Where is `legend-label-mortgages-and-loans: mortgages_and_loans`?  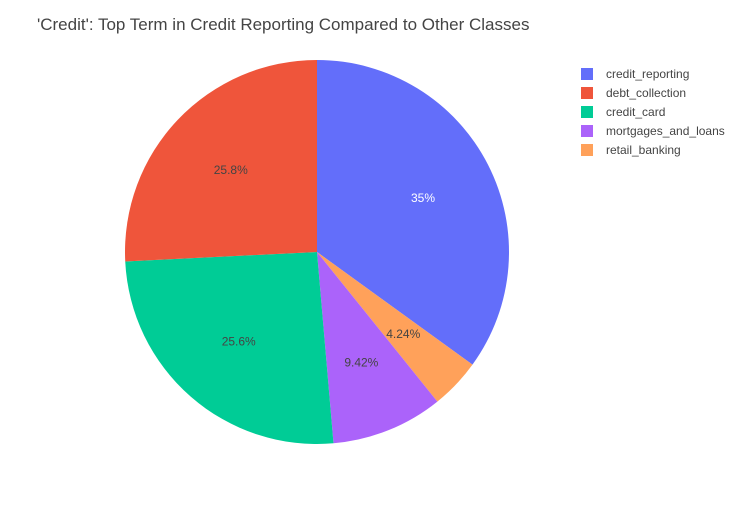
legend-label-mortgages-and-loans: mortgages_and_loans is located at coordinates (665, 131).